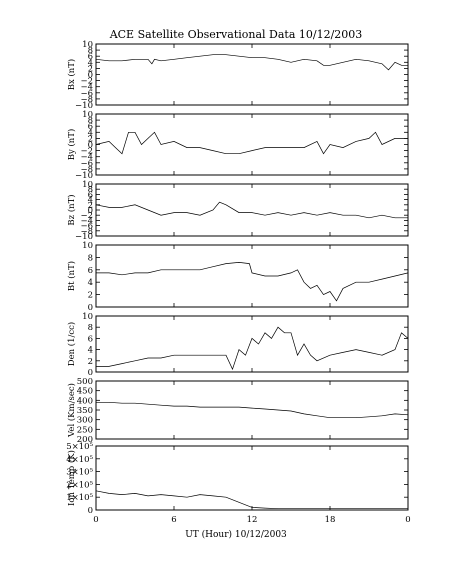  Describe the element at coordinates (71, 145) in the screenshot. I see `y-axis-label: By (nT)` at that location.